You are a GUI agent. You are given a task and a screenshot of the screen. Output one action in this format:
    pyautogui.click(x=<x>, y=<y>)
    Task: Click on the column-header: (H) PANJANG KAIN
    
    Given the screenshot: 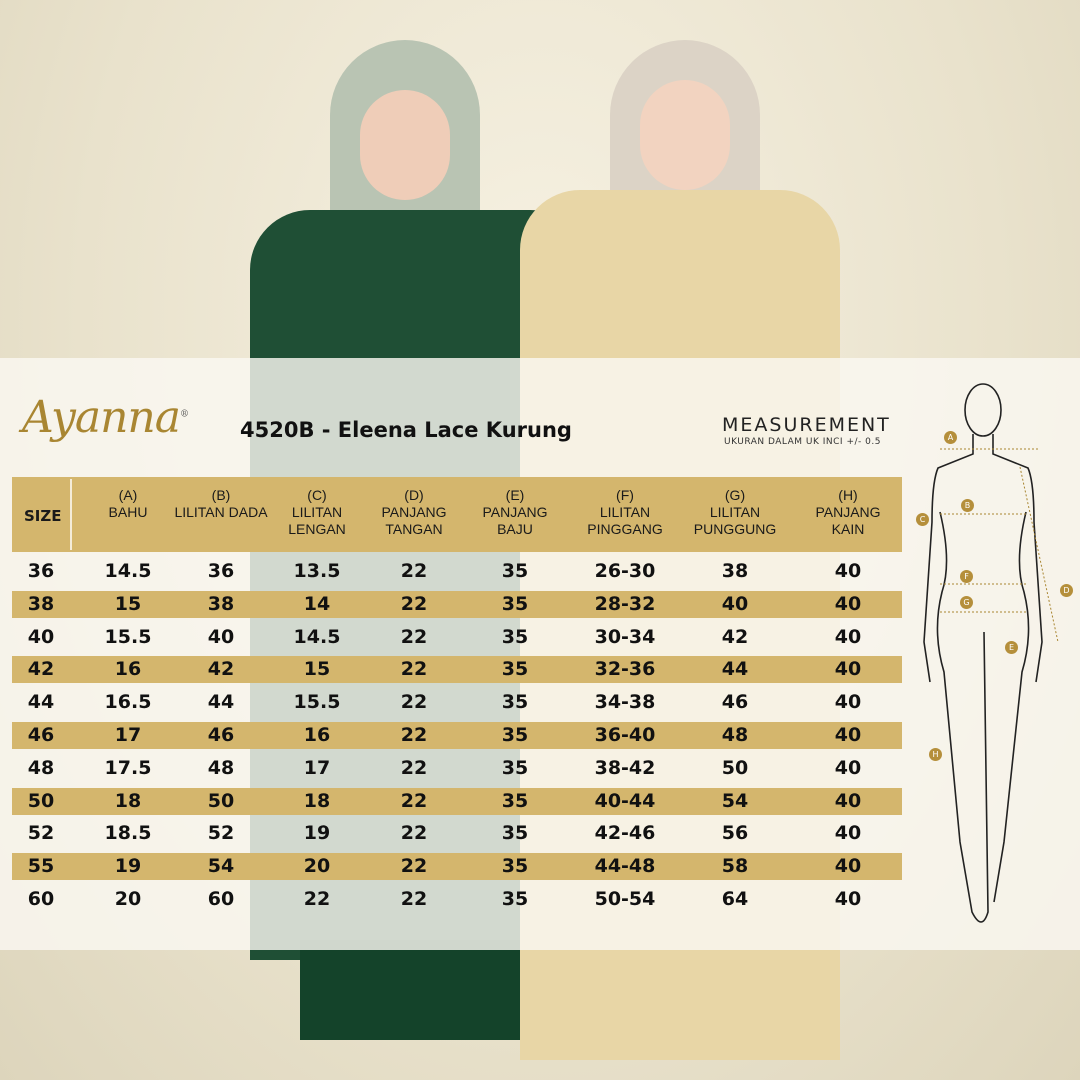 What is the action you would take?
    pyautogui.click(x=848, y=512)
    